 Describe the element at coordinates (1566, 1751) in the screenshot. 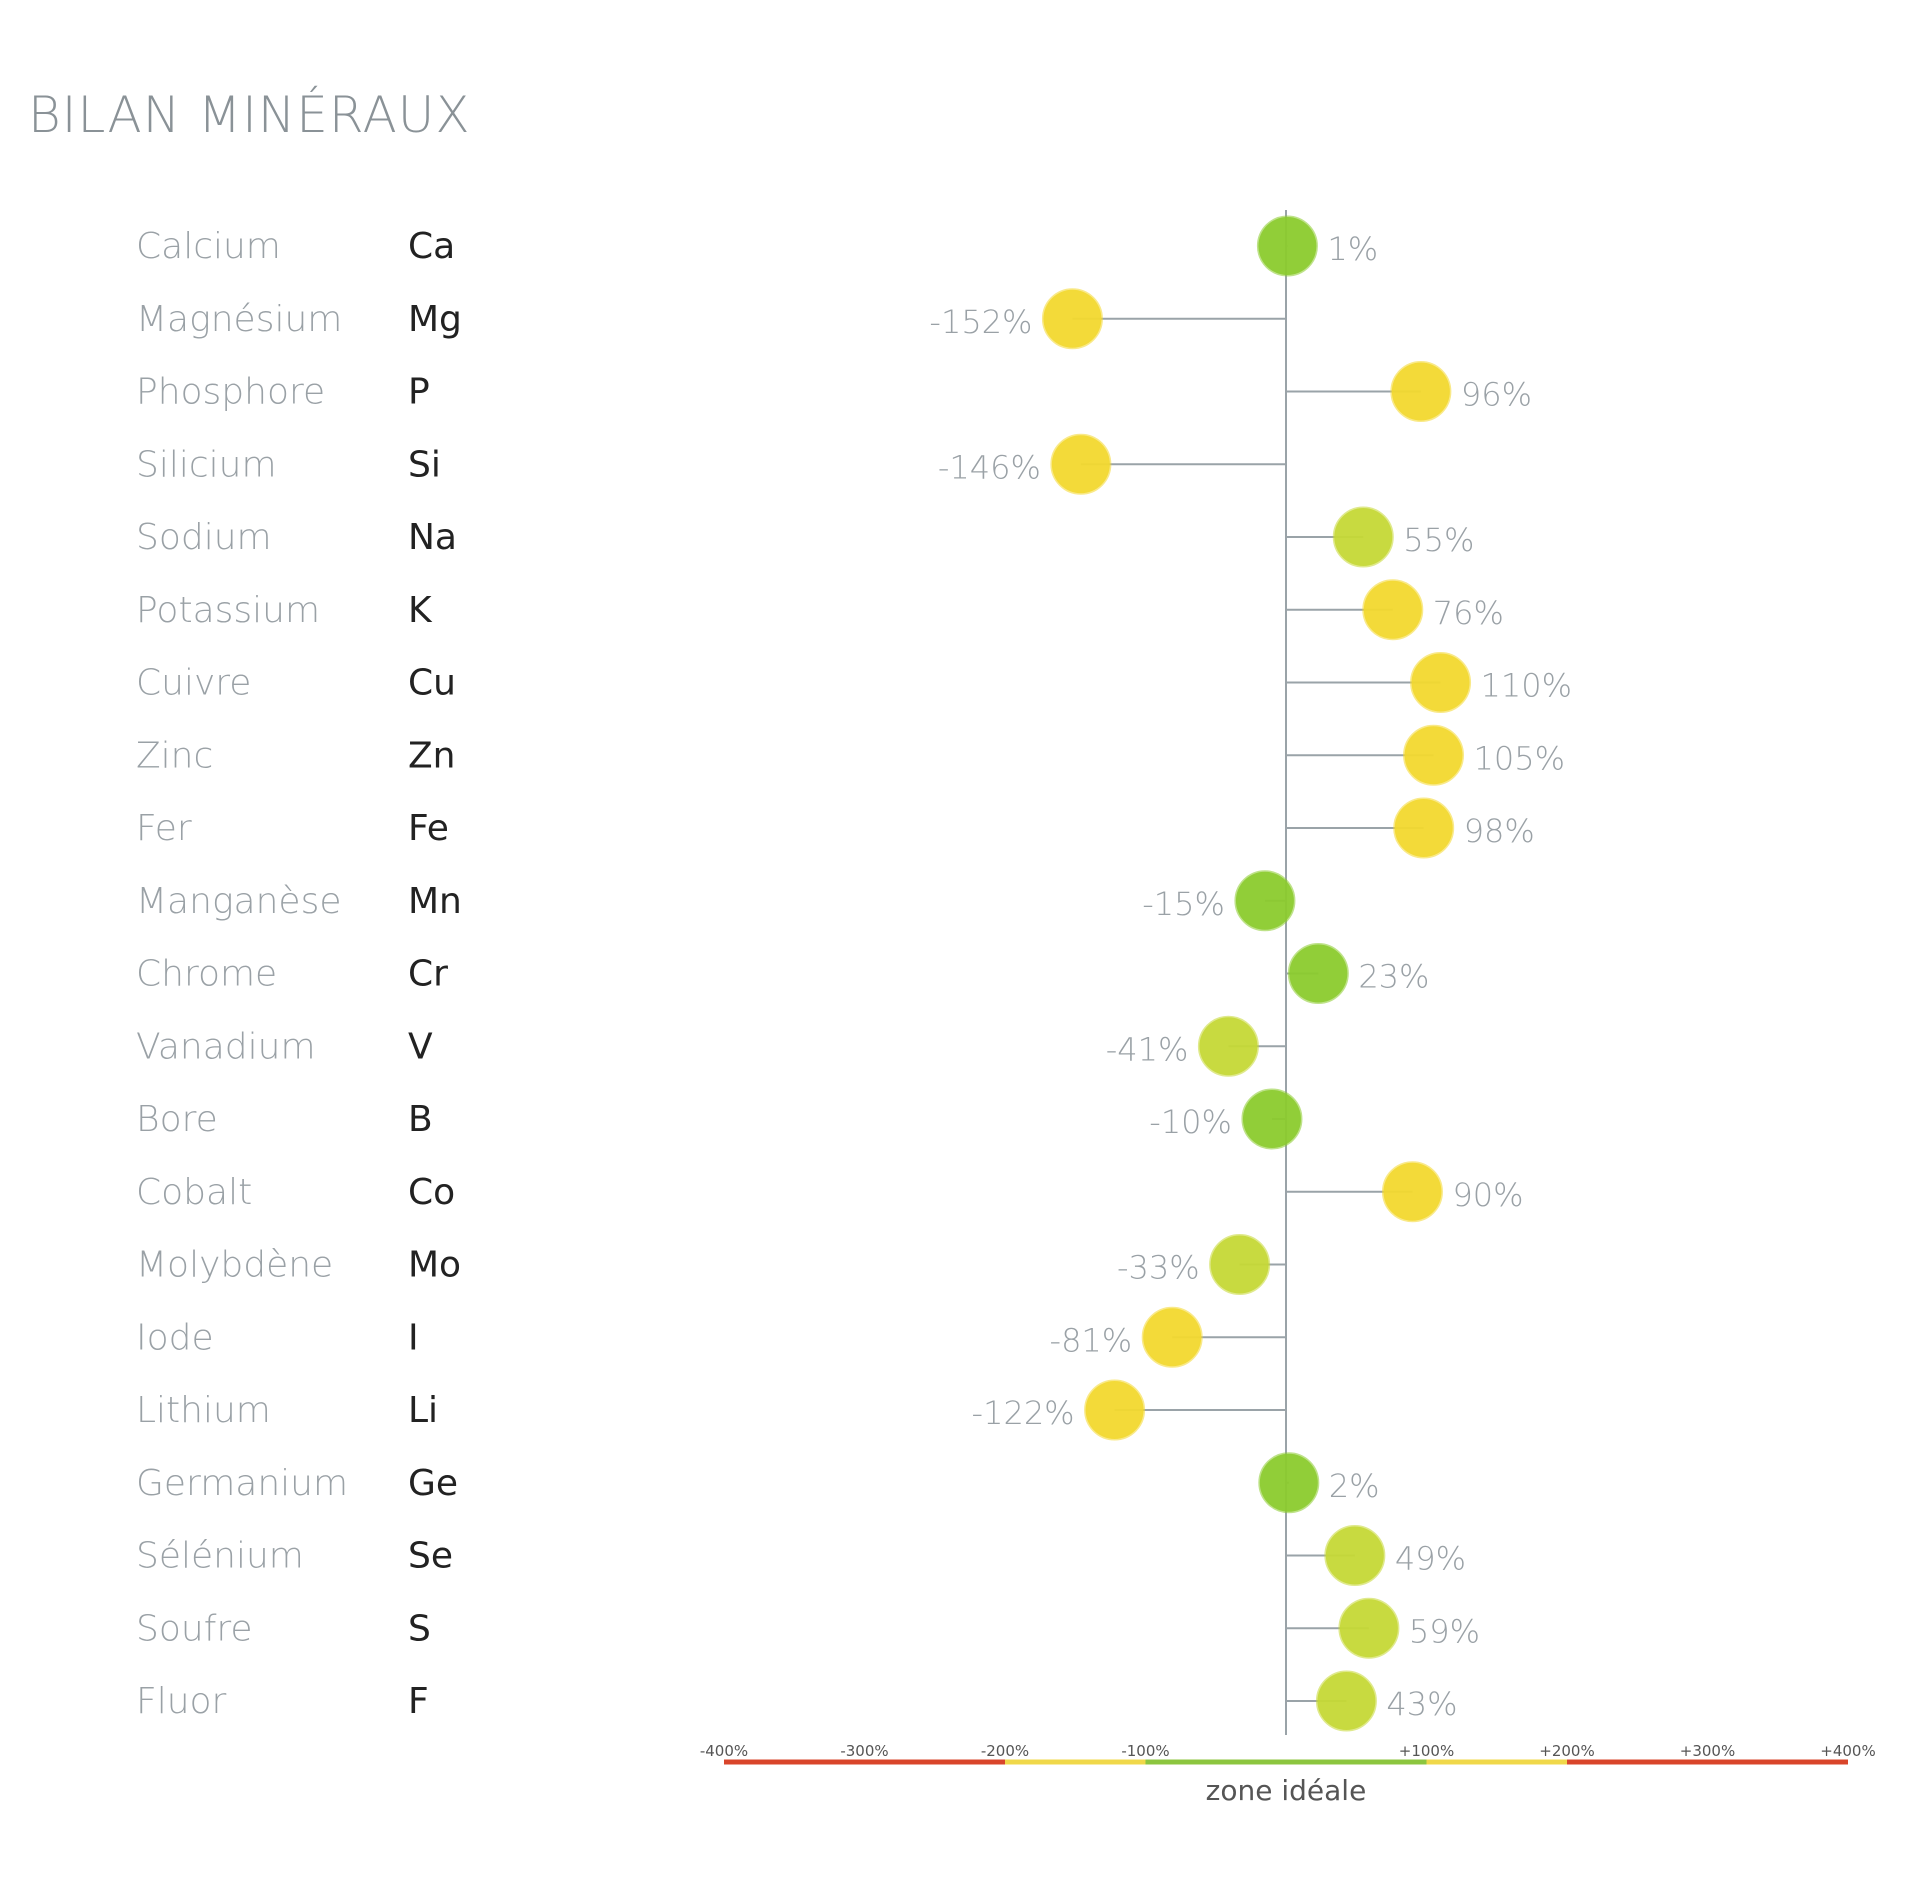

I see `tick-label: +200%` at that location.